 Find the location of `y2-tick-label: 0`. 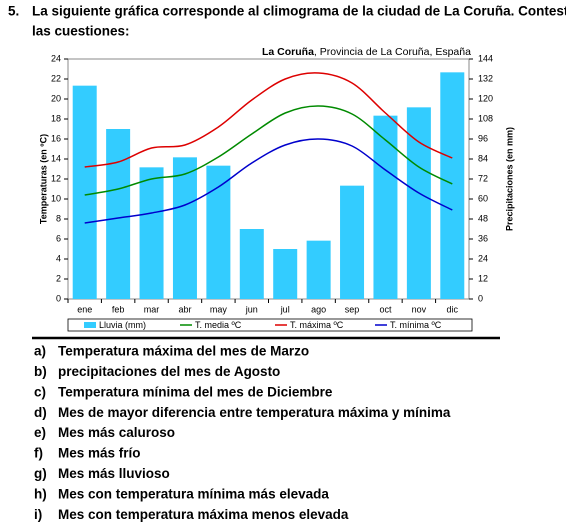

y2-tick-label: 0 is located at coordinates (480, 298).